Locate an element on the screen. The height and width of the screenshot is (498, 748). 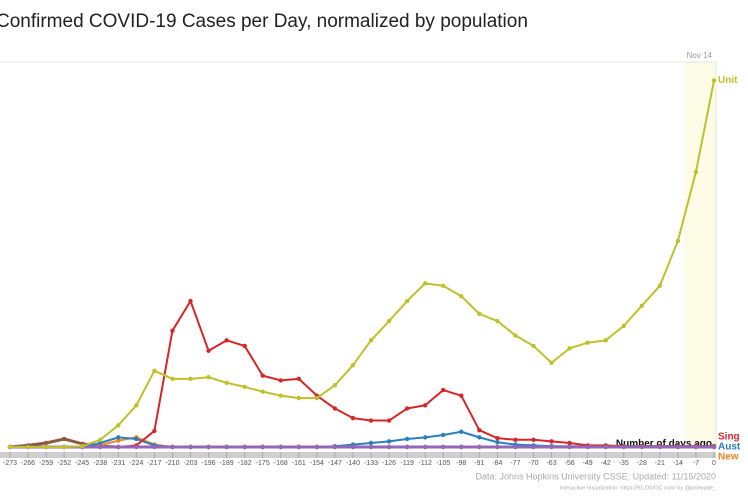
x-tick-label: -175 is located at coordinates (263, 463).